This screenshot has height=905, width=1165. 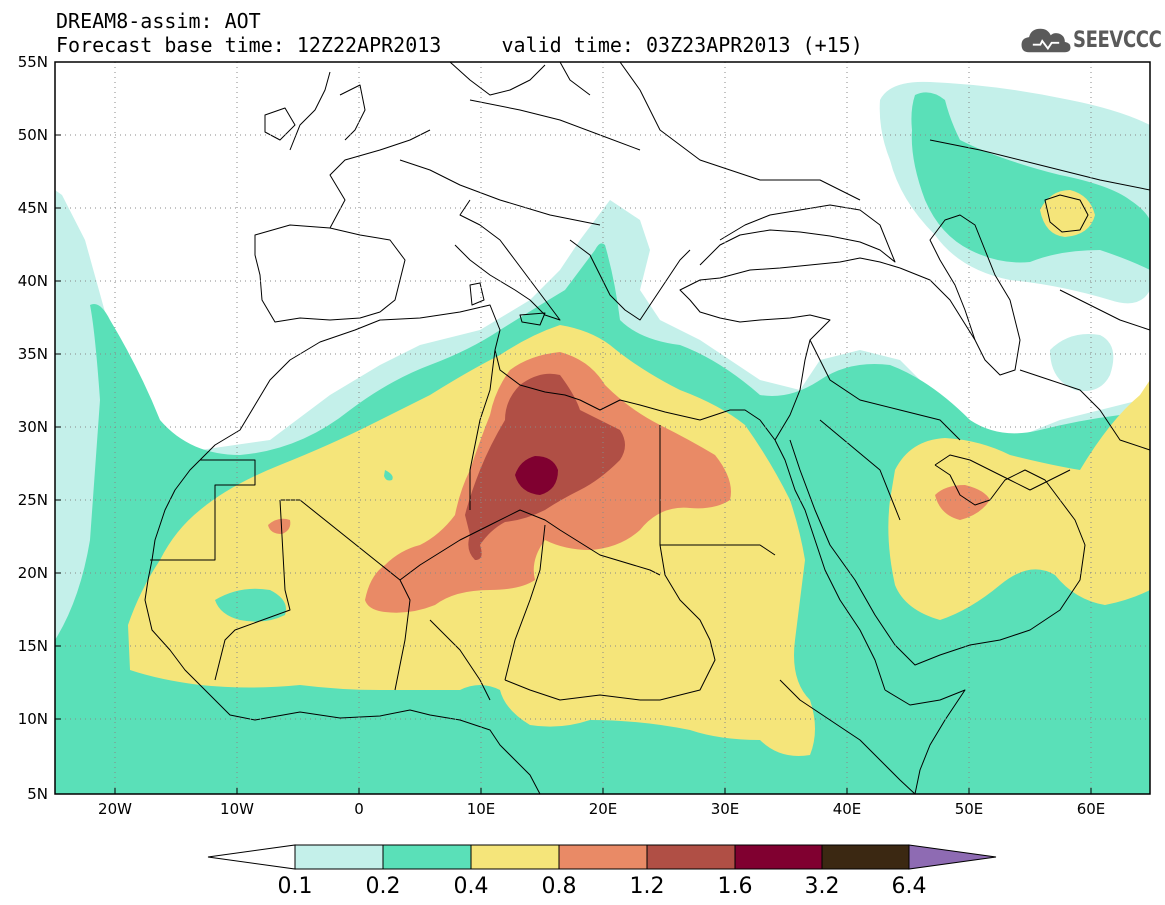 I want to click on lon-label: 10E, so click(x=481, y=809).